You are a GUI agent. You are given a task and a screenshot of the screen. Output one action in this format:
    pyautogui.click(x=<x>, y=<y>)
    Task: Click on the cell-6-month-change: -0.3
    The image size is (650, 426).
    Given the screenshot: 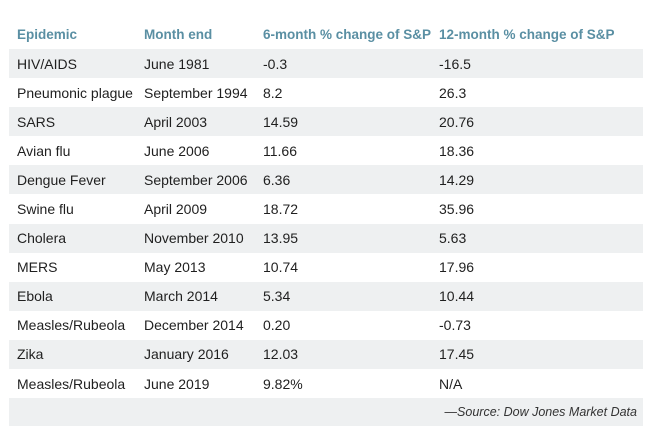 What is the action you would take?
    pyautogui.click(x=343, y=64)
    